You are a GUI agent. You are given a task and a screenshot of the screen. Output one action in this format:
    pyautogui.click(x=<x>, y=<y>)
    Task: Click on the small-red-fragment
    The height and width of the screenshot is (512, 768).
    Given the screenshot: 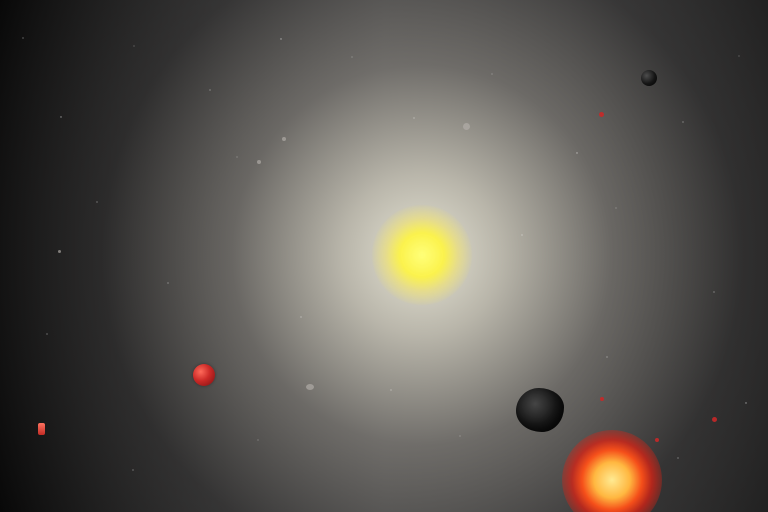 What is the action you would take?
    pyautogui.click(x=41, y=429)
    